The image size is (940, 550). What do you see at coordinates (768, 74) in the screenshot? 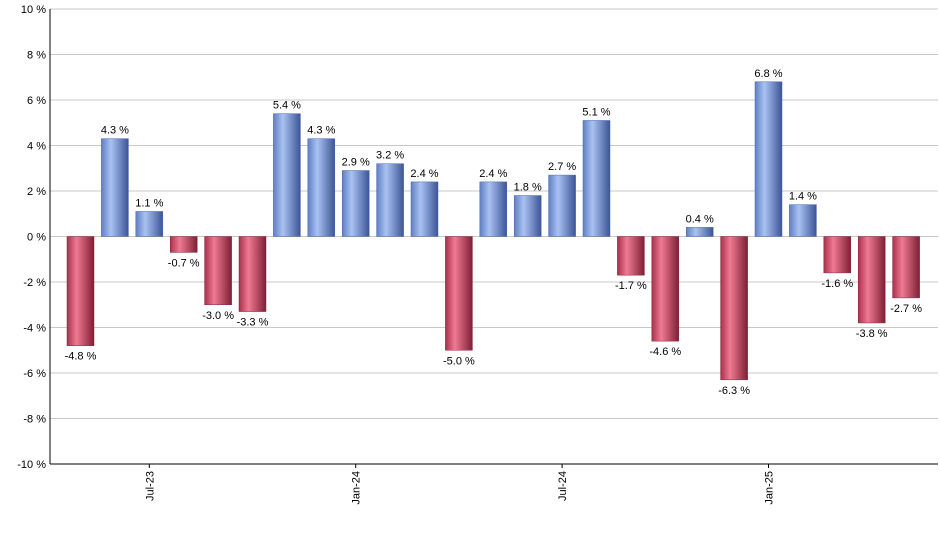
I see `bar-value-label: 6.8 %` at bounding box center [768, 74].